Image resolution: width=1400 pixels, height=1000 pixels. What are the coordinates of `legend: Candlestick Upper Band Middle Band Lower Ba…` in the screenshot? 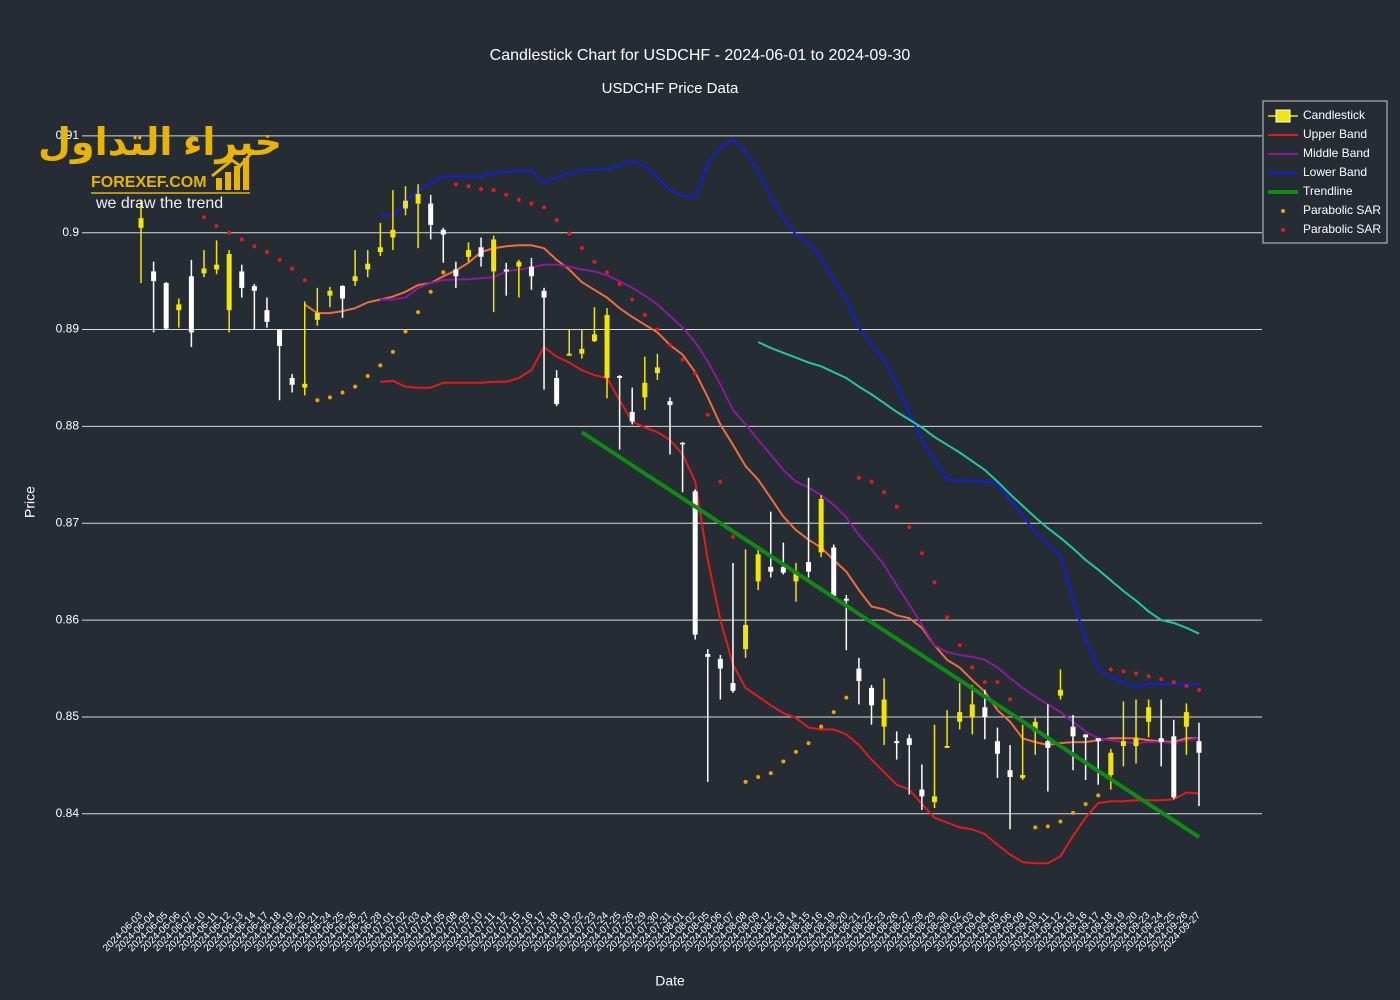 It's located at (1325, 172).